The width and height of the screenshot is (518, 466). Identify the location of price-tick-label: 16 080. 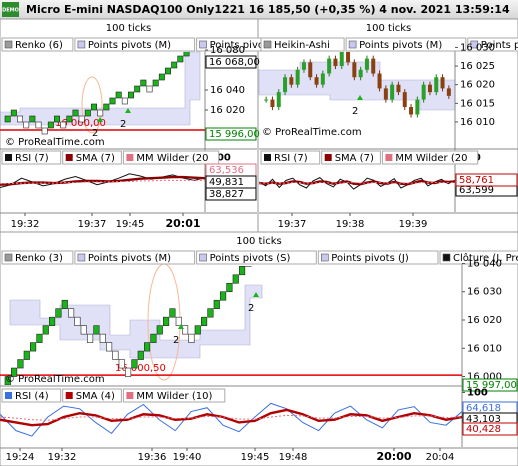
(227, 50).